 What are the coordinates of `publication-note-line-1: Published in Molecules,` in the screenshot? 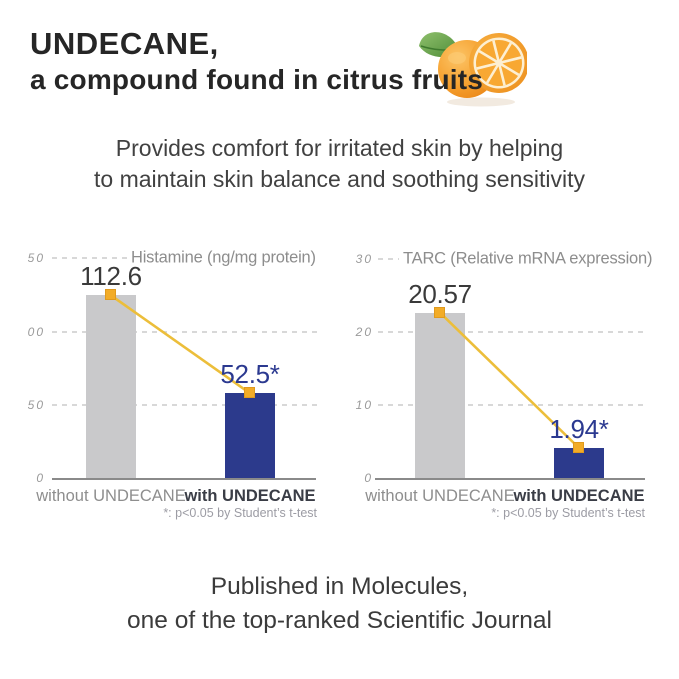 It's located at (339, 586).